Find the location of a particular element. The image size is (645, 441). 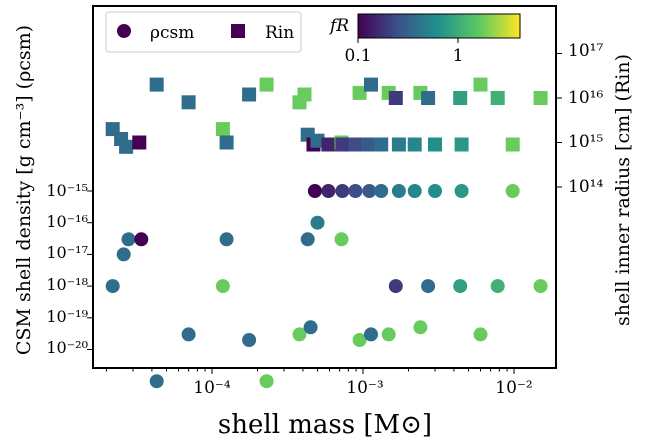

y-right-tick-label: 10¹⁶ is located at coordinates (585, 98).